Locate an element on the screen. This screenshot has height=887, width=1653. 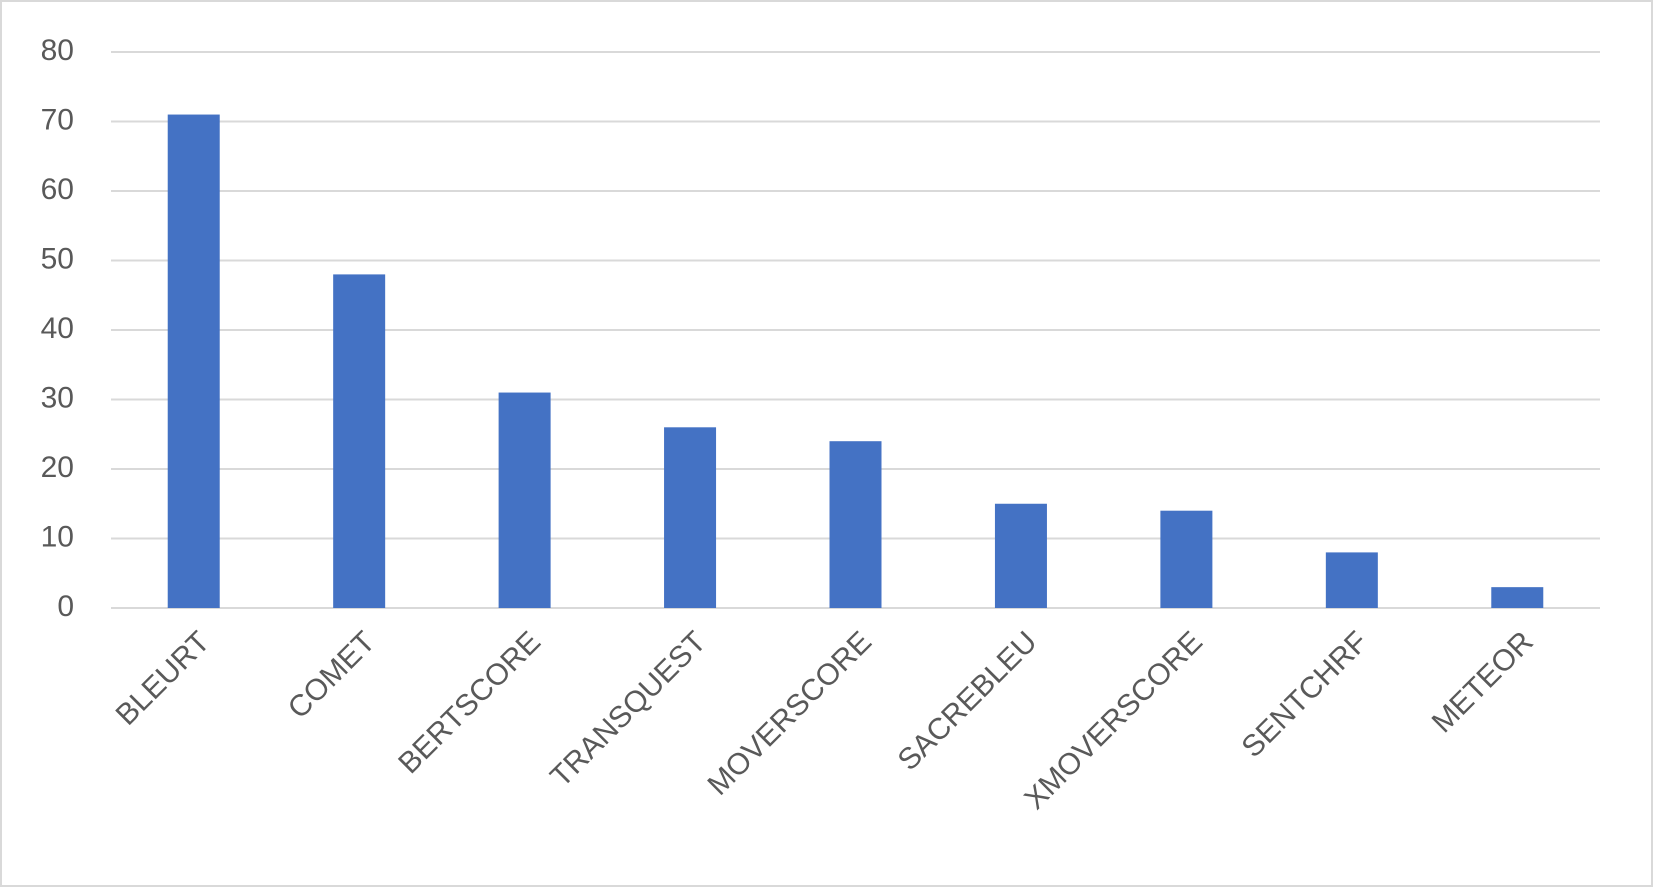
y-tick-label: 0 is located at coordinates (65, 606).